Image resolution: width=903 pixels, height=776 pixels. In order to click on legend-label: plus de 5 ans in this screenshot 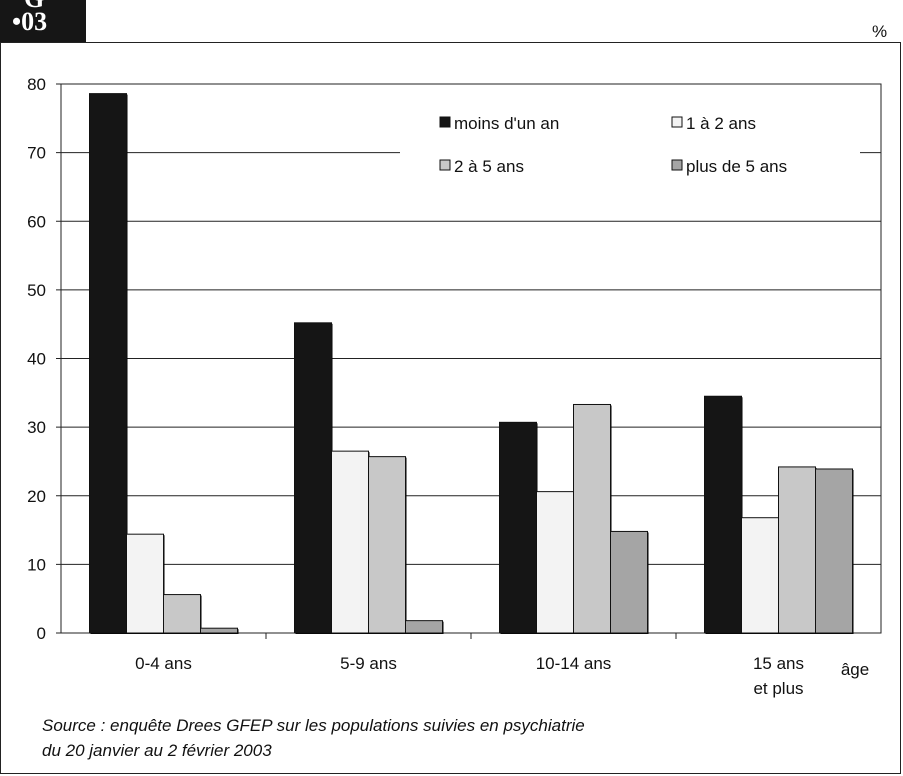, I will do `click(736, 166)`.